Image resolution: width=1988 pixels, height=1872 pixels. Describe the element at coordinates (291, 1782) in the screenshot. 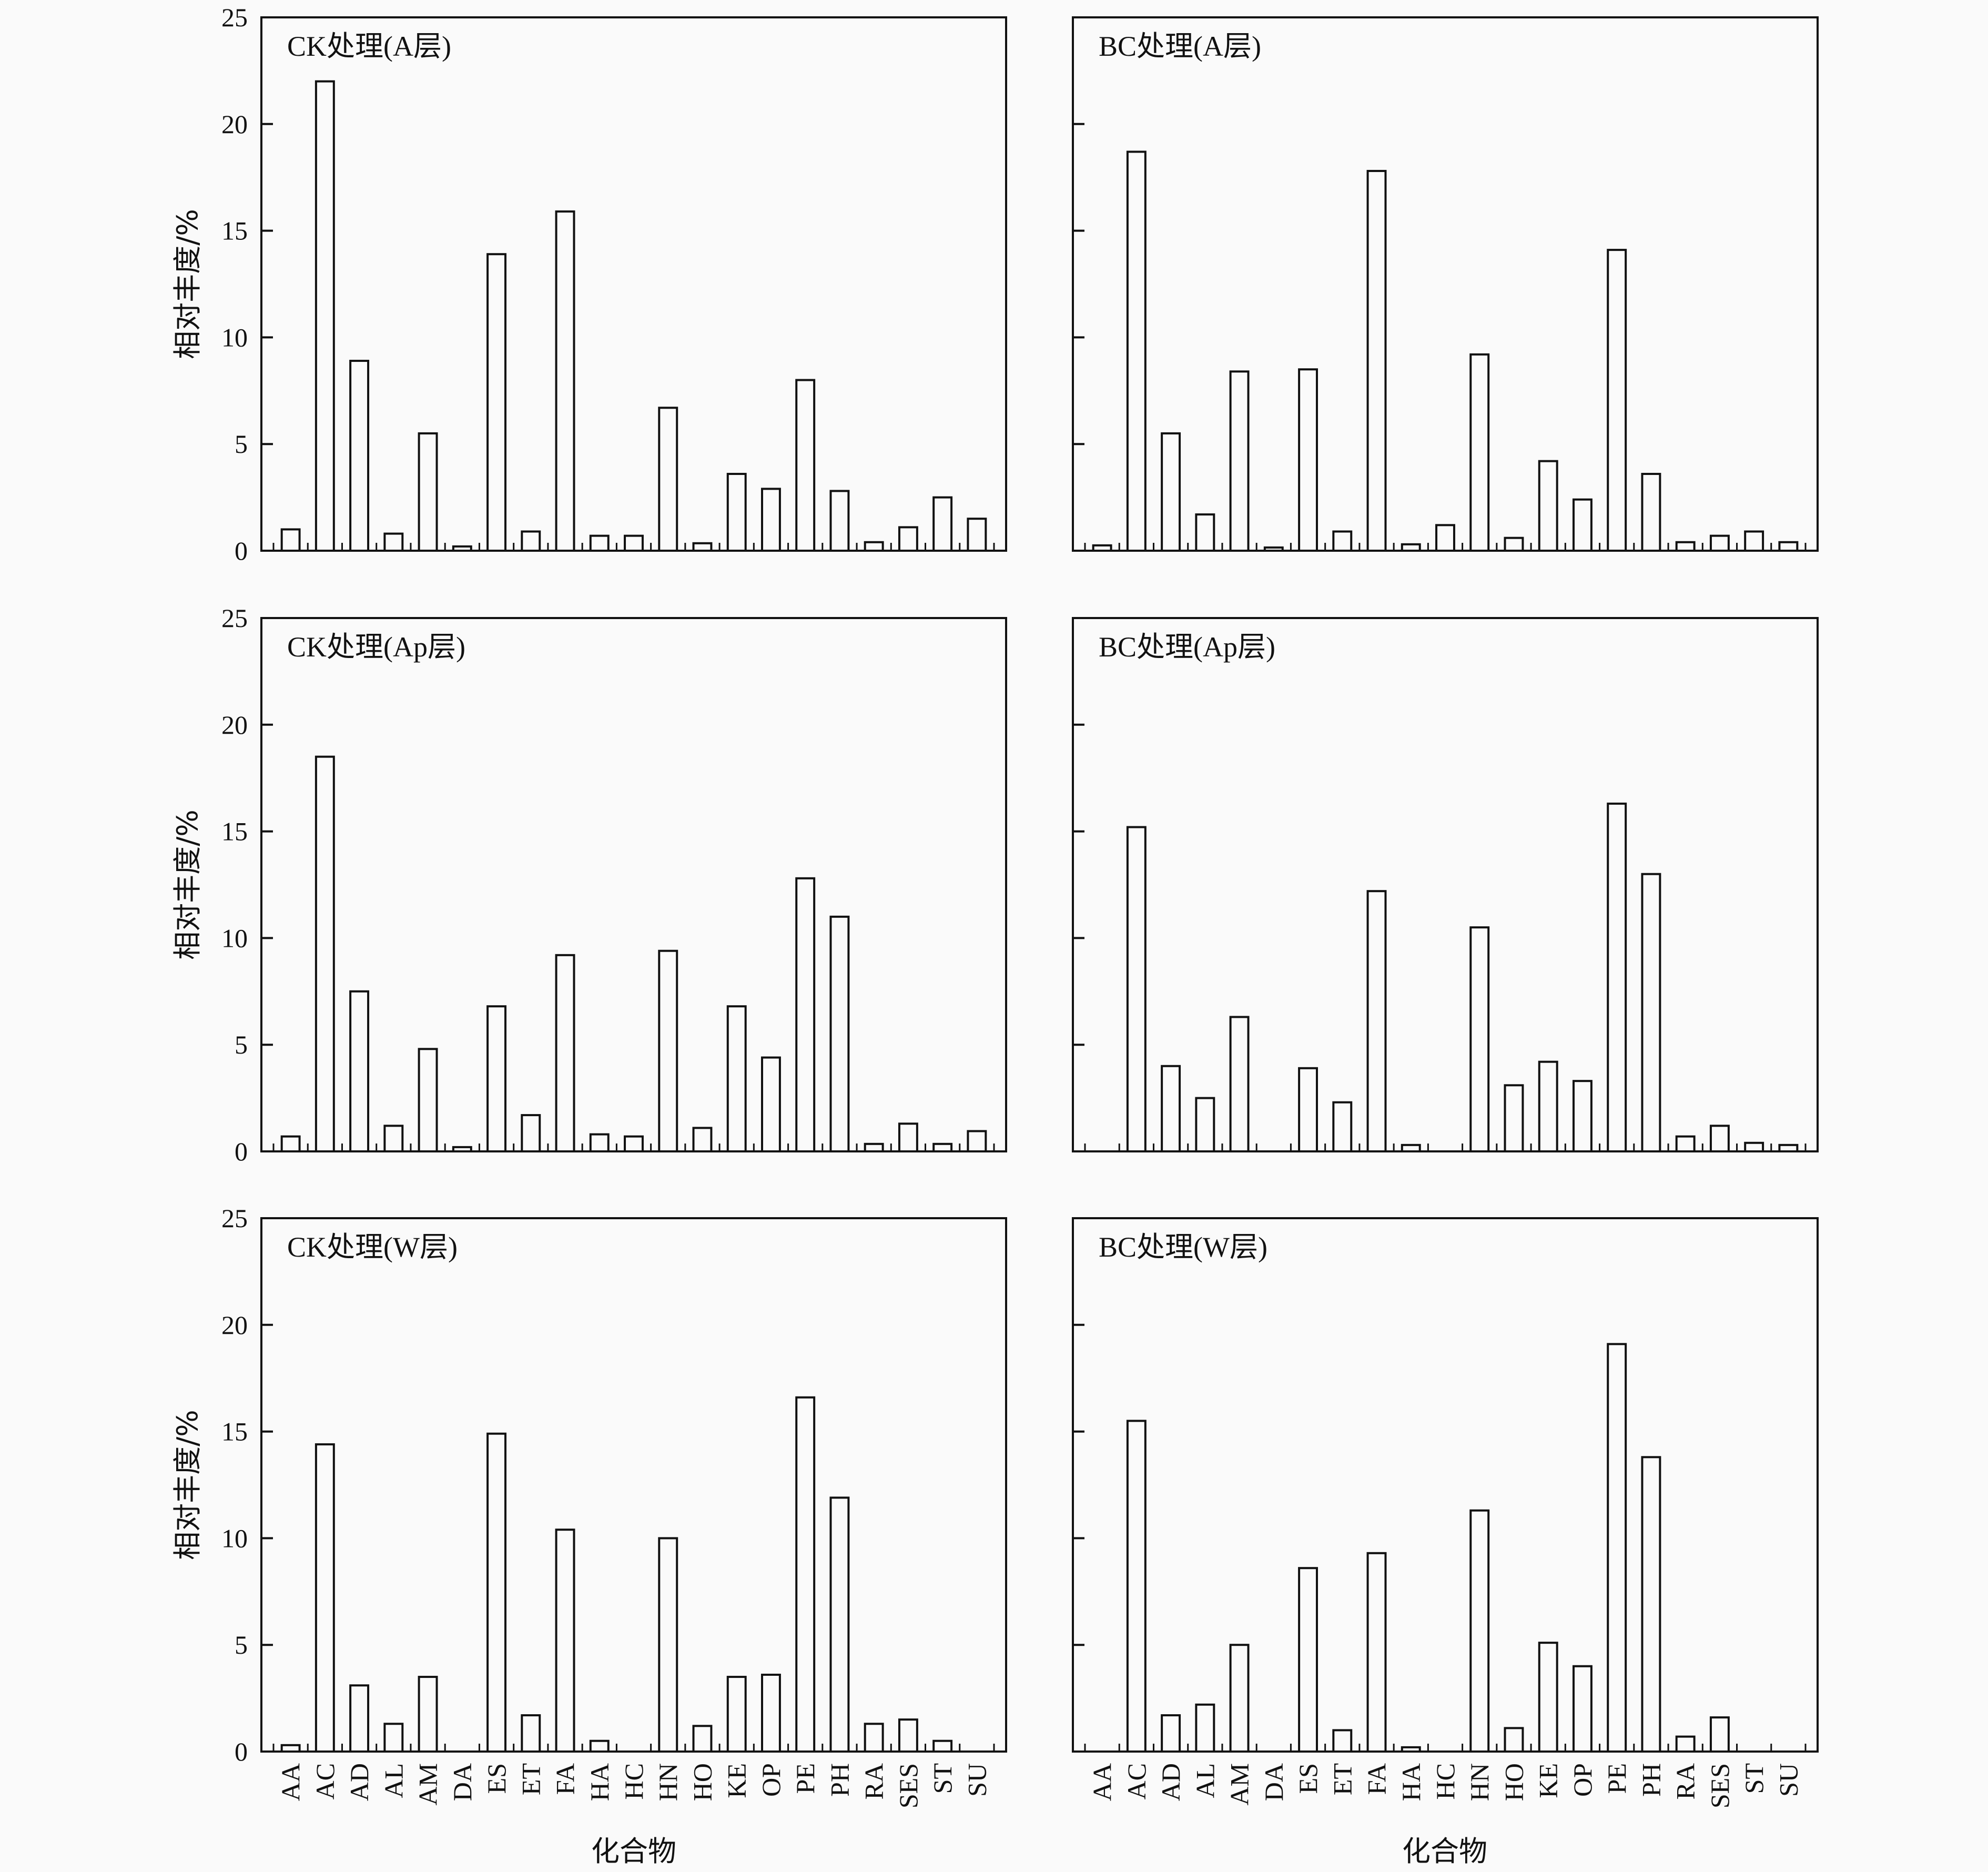

I see `x-tick-label: AA` at that location.